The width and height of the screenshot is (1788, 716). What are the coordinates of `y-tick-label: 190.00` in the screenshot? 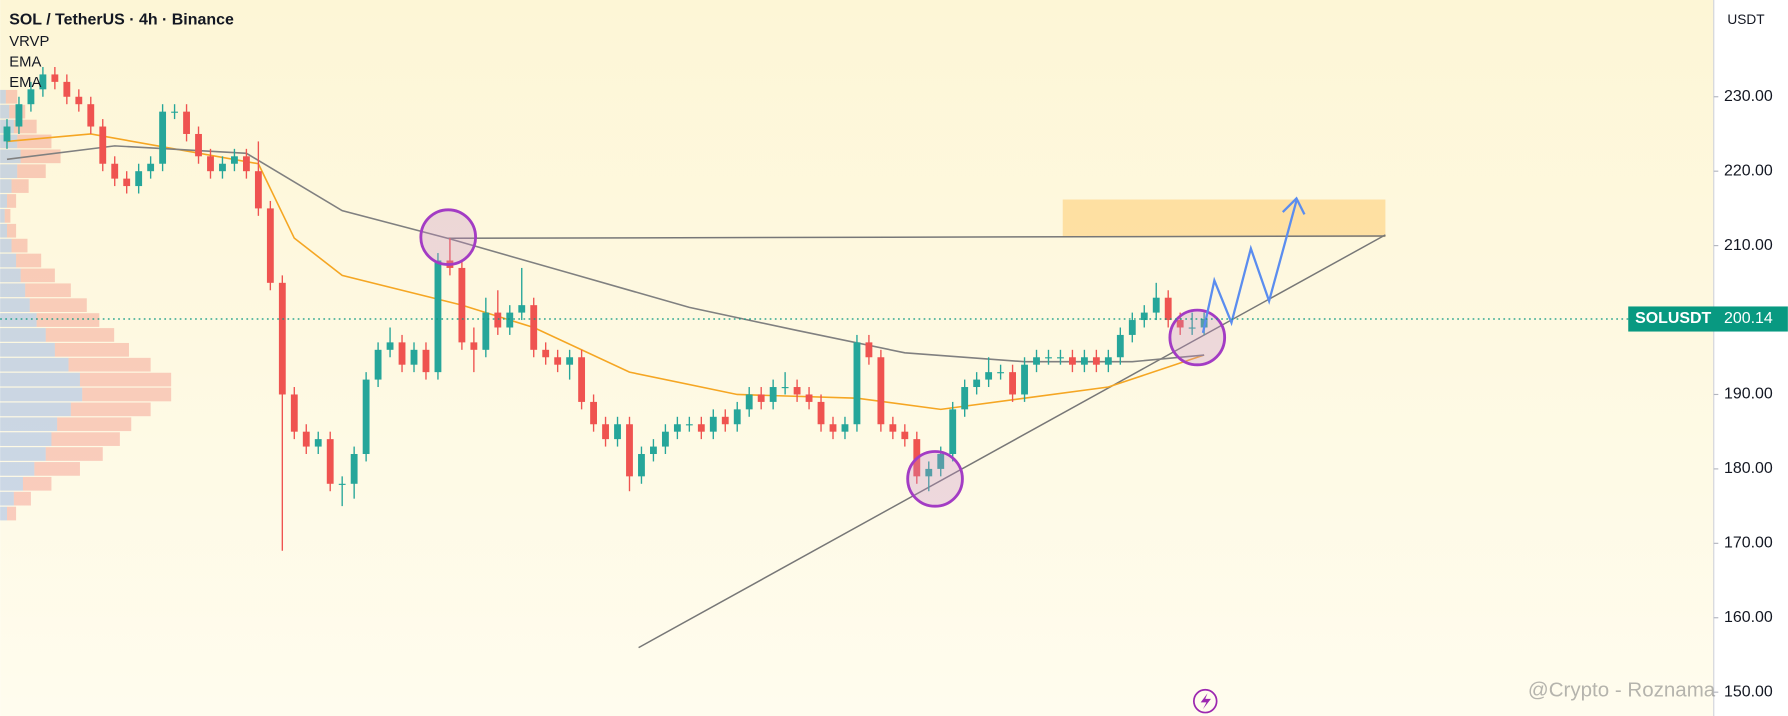 It's located at (1748, 394).